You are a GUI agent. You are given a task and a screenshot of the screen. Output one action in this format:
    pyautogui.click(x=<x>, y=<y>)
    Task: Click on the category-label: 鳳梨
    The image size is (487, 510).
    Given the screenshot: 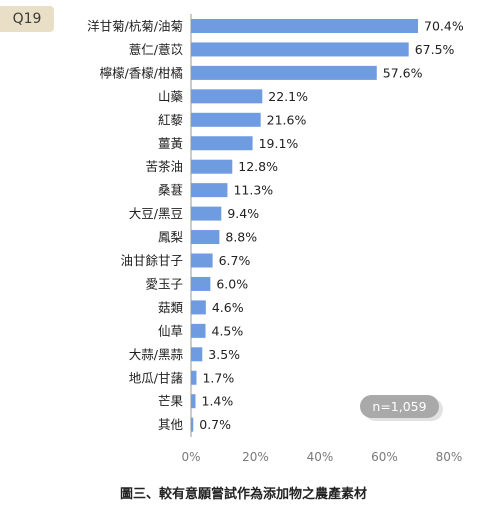 What is the action you would take?
    pyautogui.click(x=171, y=237)
    